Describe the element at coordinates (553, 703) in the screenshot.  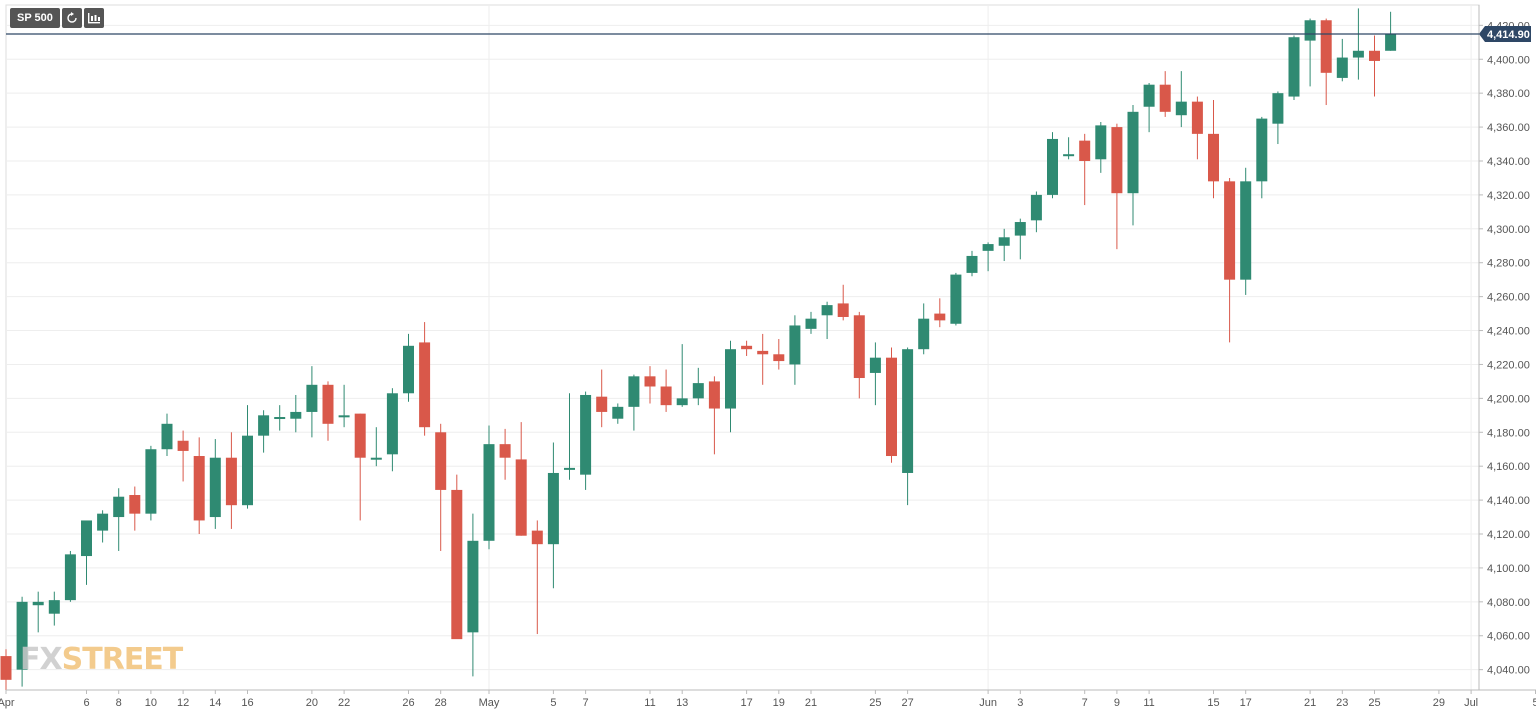
I see `x-tick-label: 5` at that location.